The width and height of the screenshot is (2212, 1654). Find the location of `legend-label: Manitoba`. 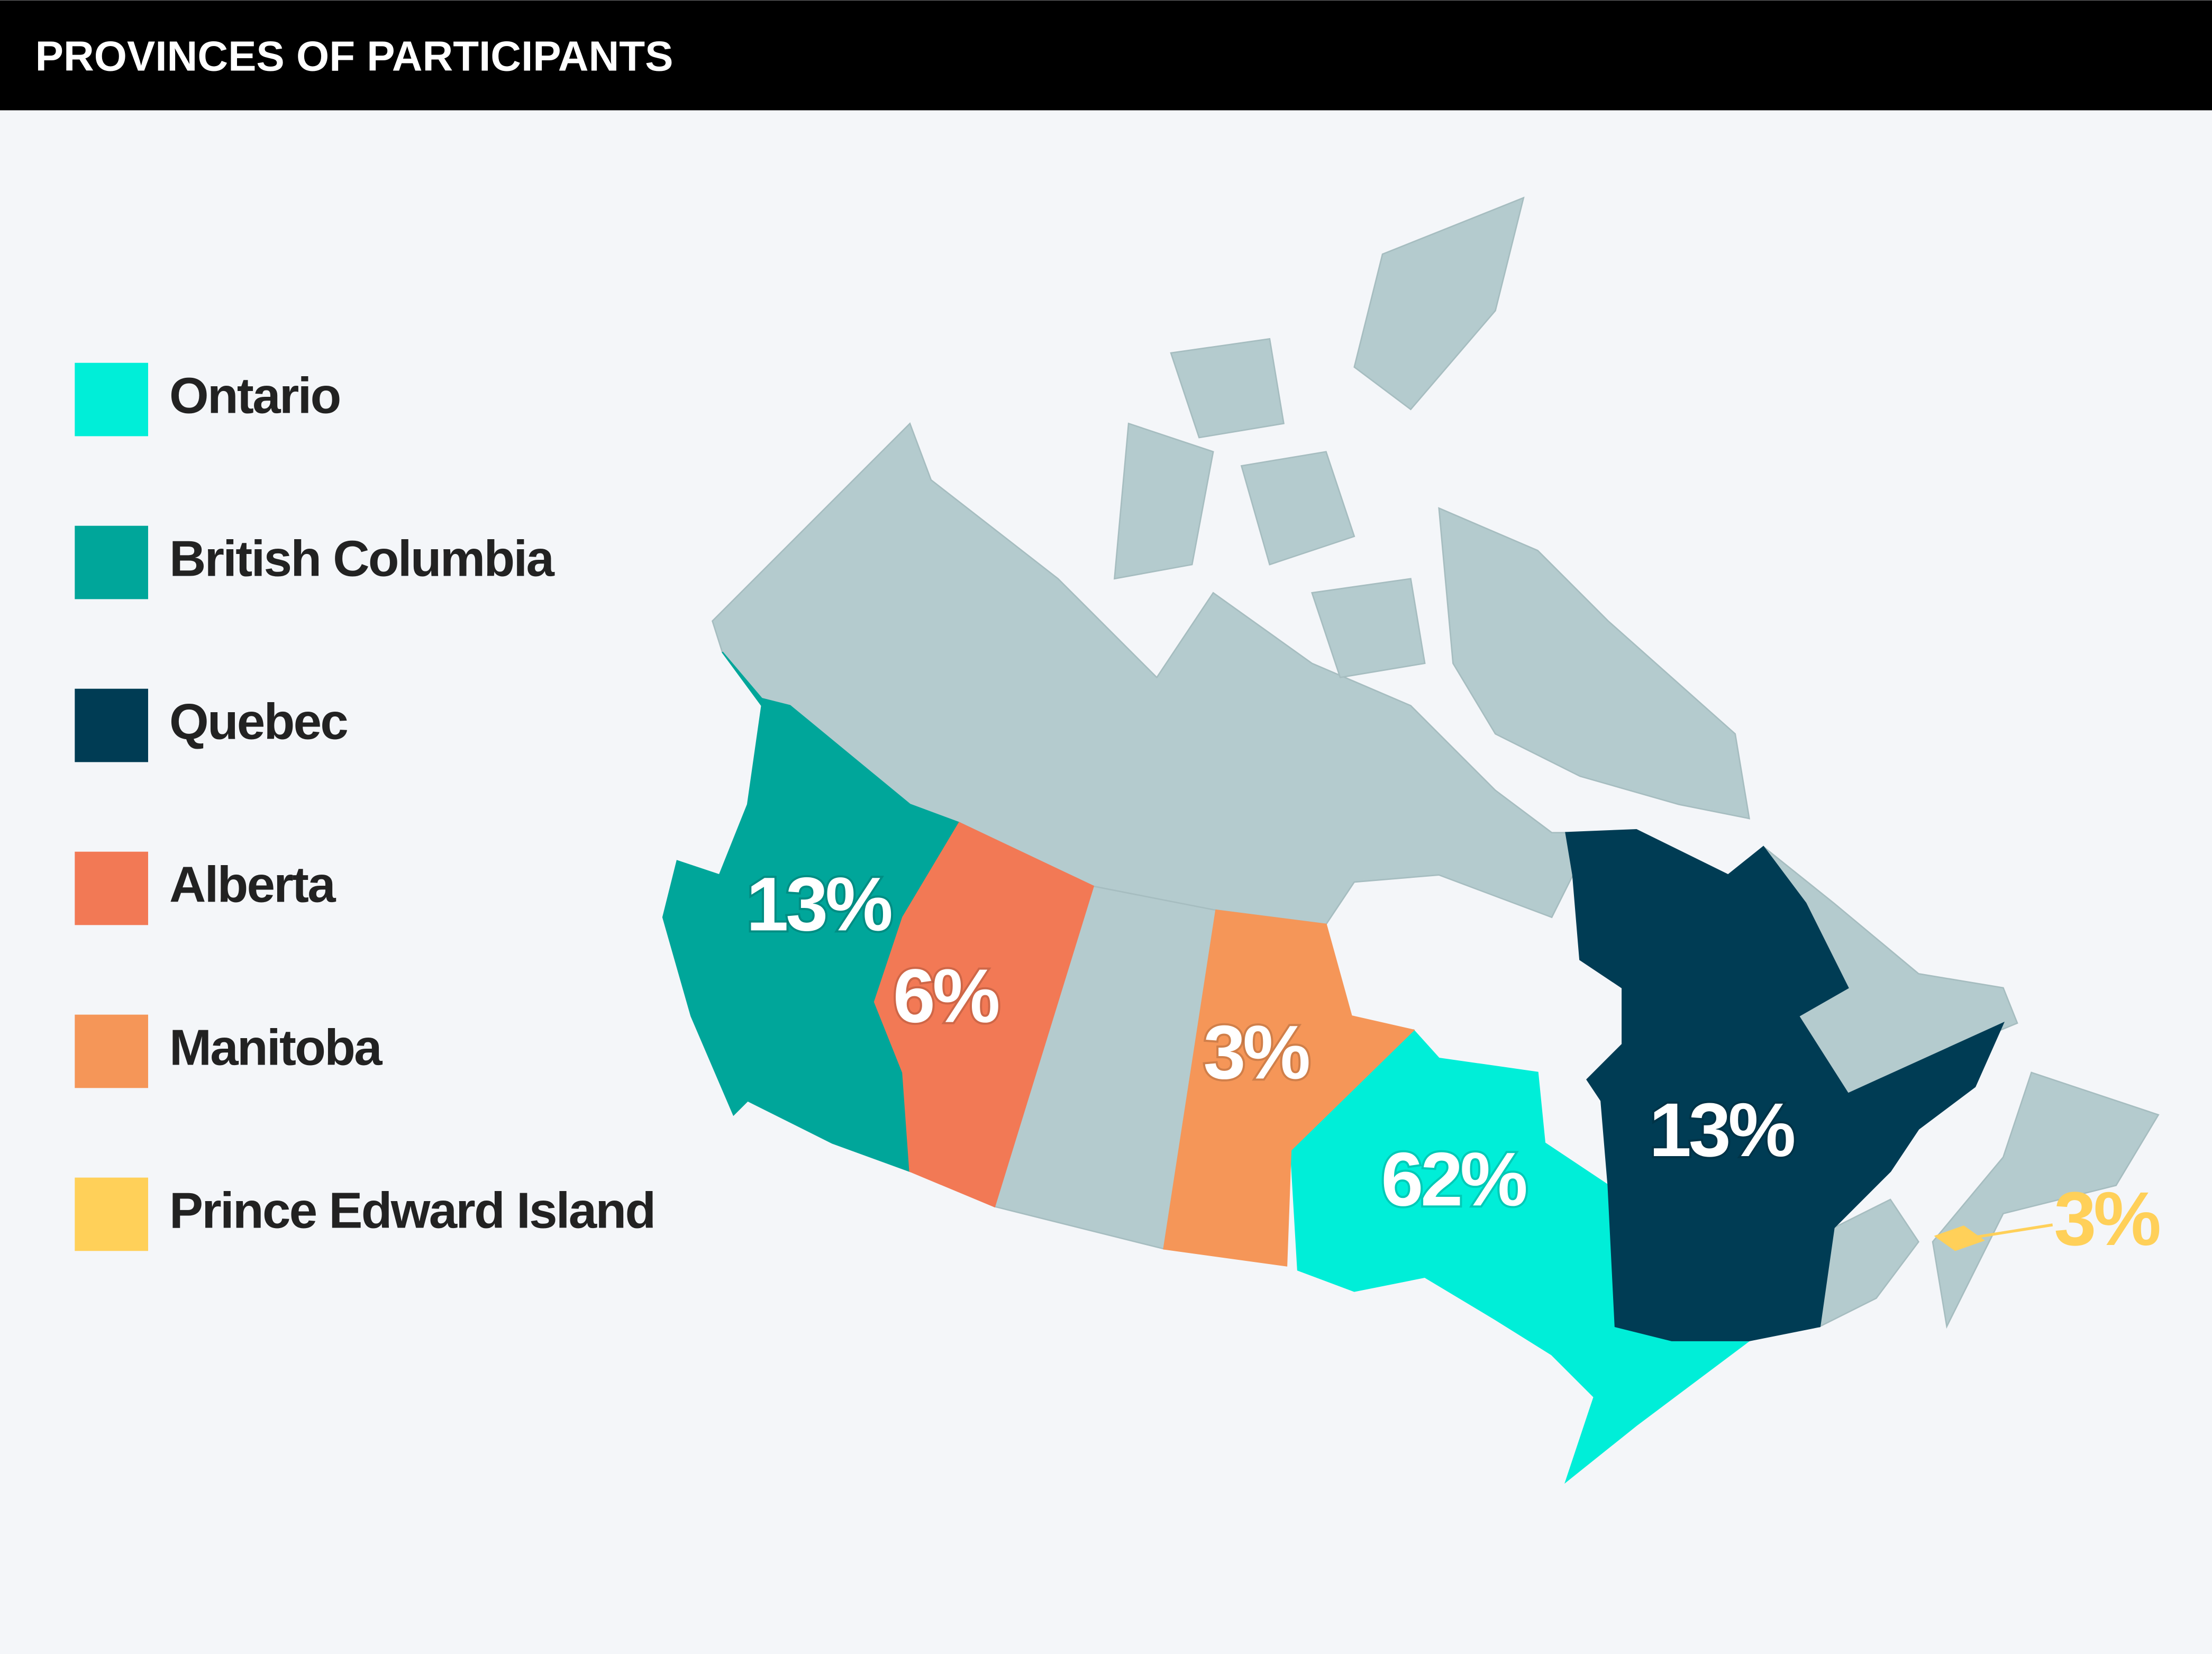

legend-label: Manitoba is located at coordinates (276, 1047).